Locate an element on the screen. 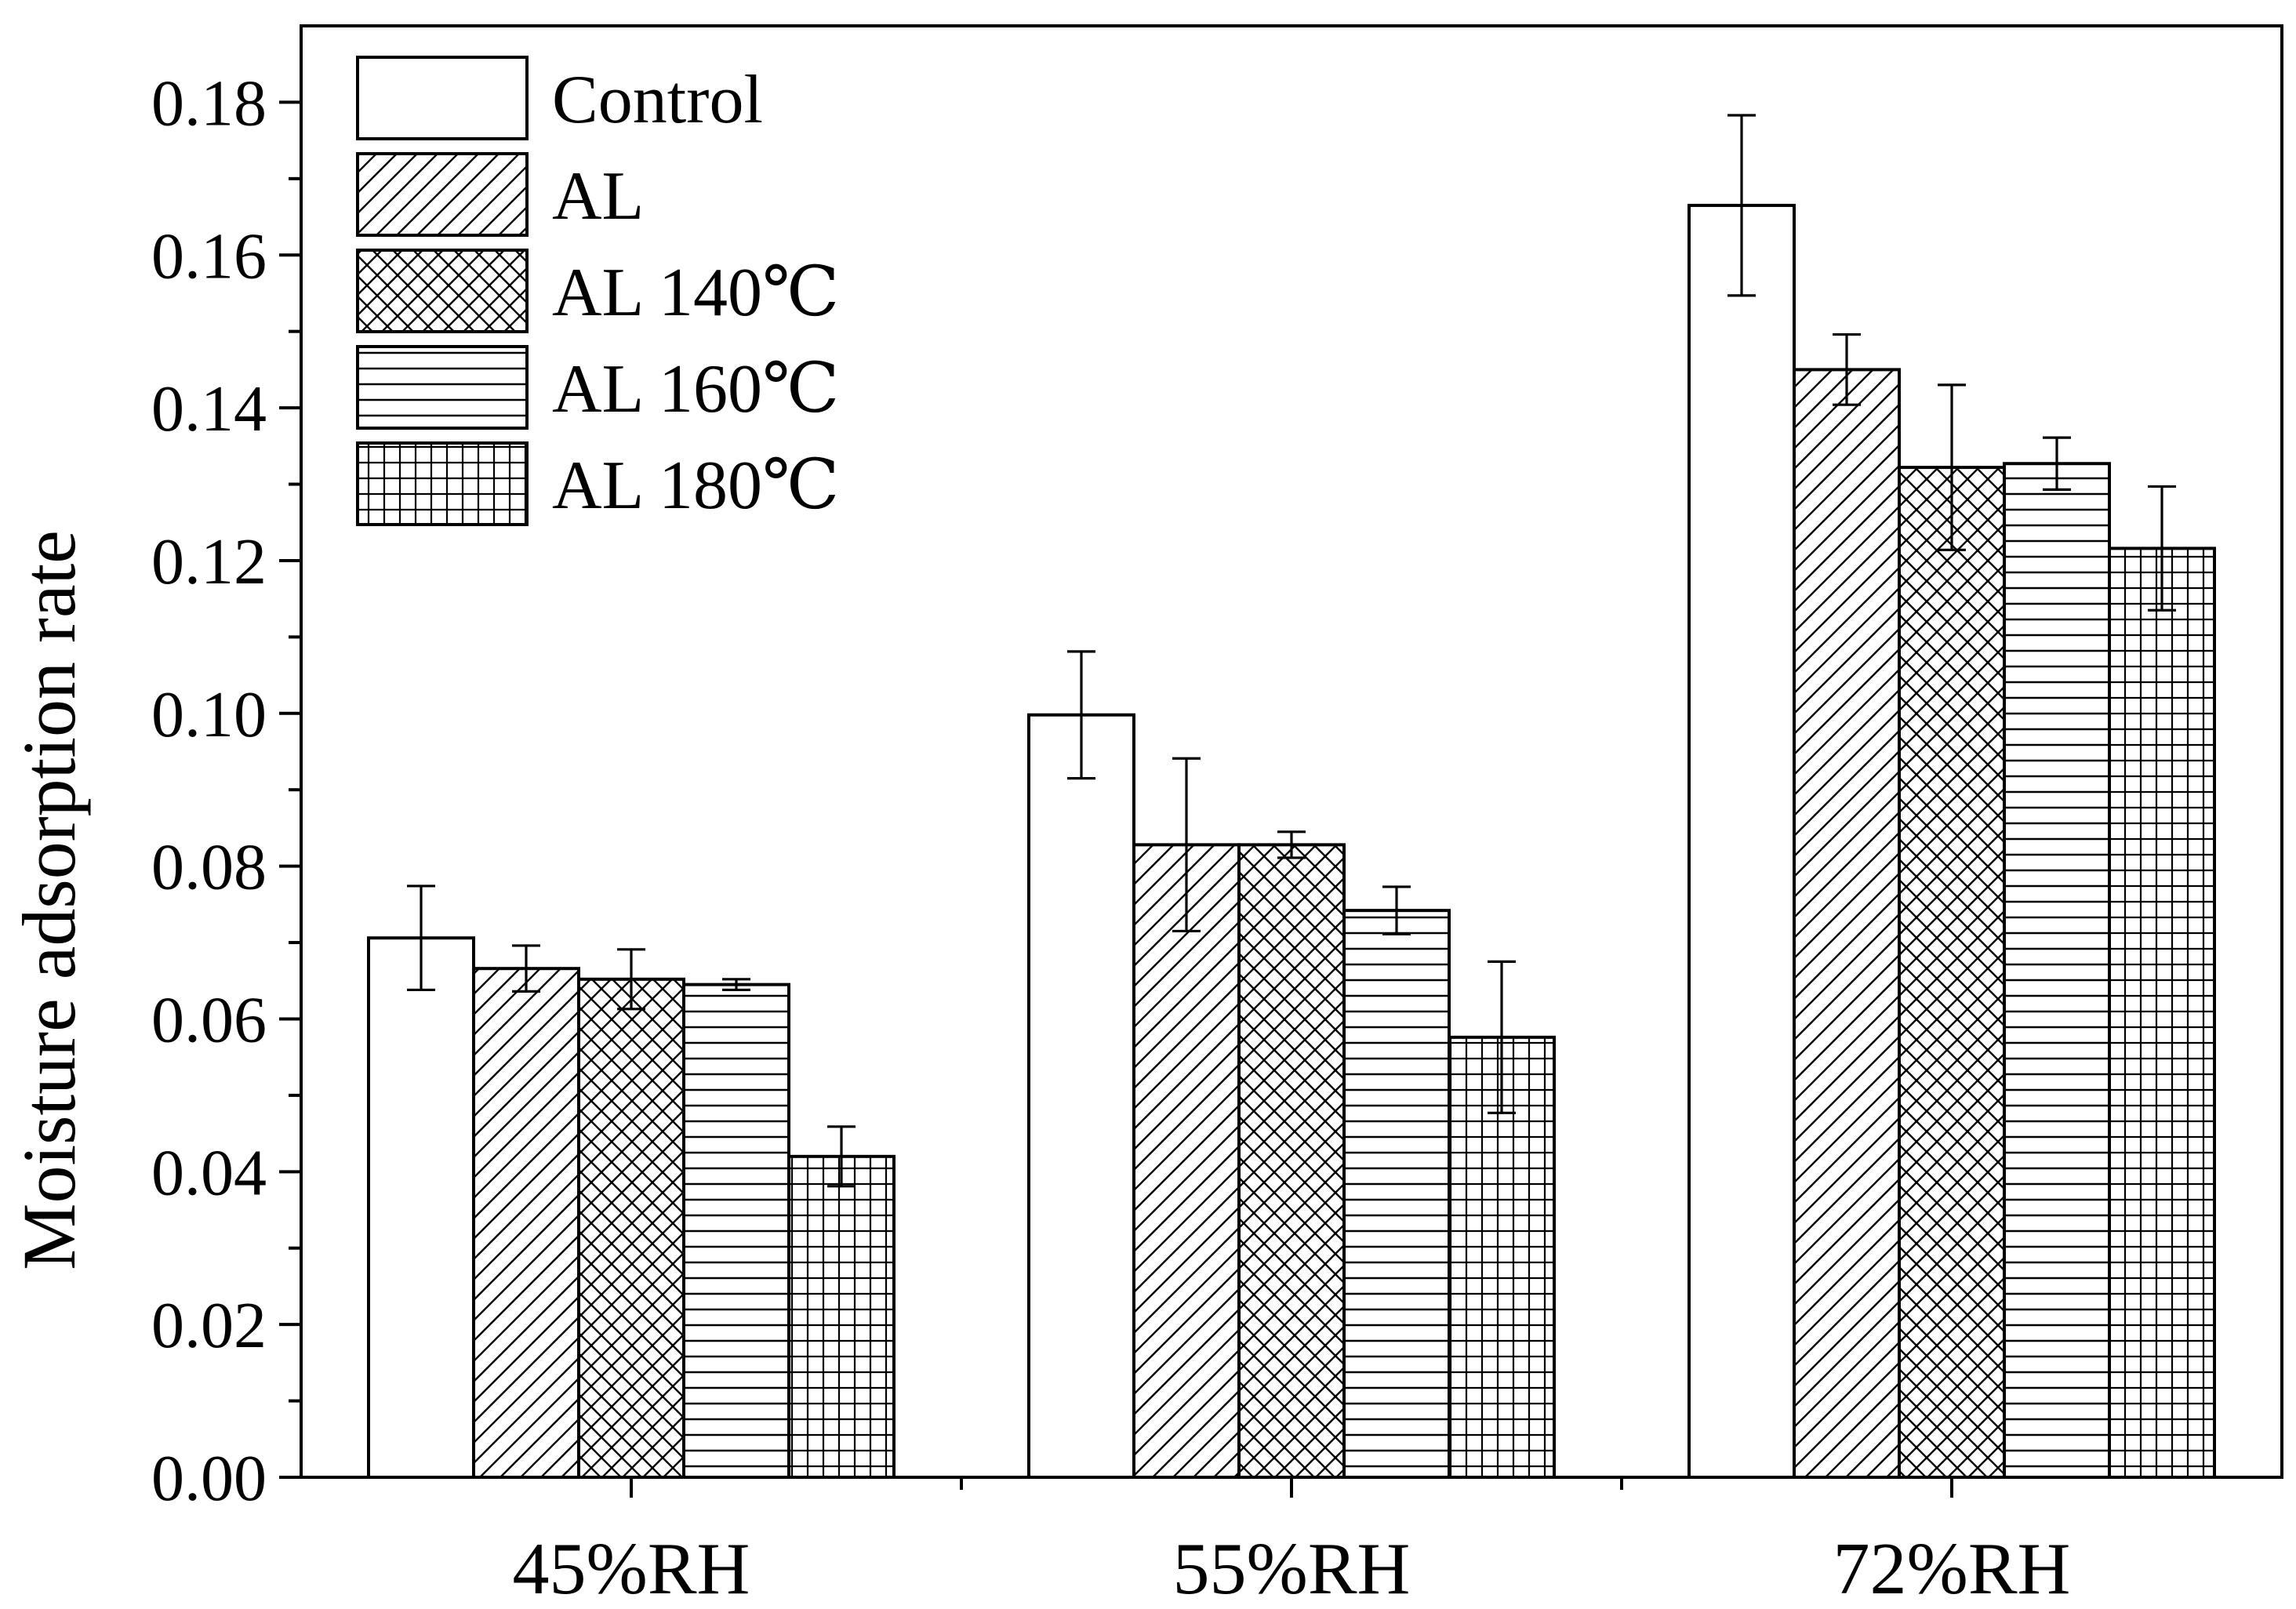 This screenshot has width=2296, height=1609. y-tick-label: 0.16 is located at coordinates (209, 256).